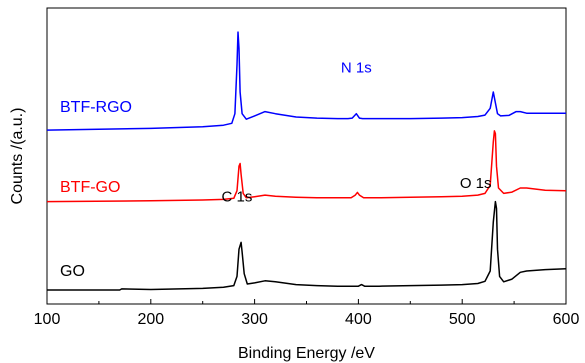  Describe the element at coordinates (306, 353) in the screenshot. I see `x-axis-label: Binding Energy /eV` at that location.